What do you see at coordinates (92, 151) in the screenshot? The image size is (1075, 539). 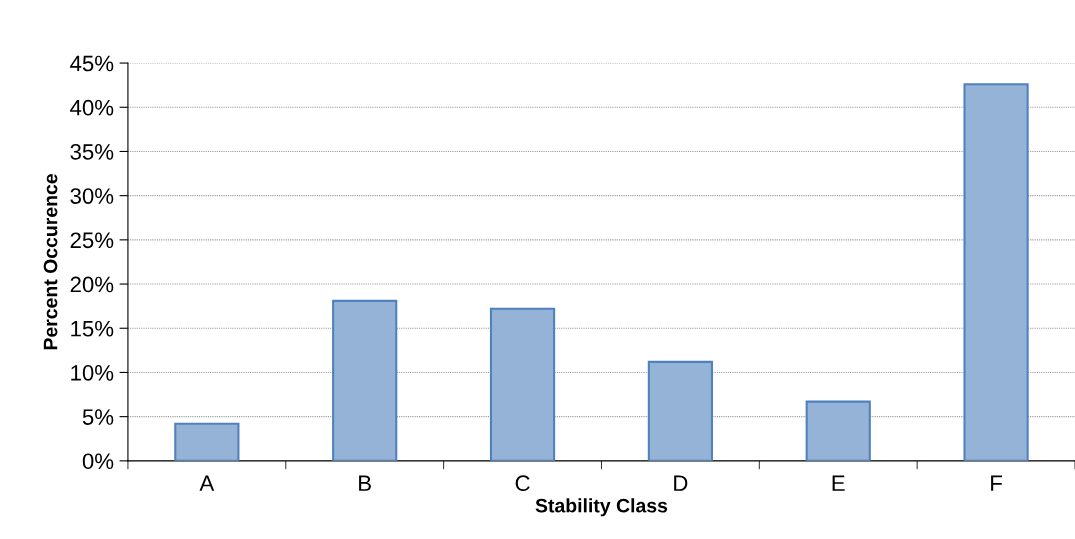 I see `y-tick-label: 35%` at bounding box center [92, 151].